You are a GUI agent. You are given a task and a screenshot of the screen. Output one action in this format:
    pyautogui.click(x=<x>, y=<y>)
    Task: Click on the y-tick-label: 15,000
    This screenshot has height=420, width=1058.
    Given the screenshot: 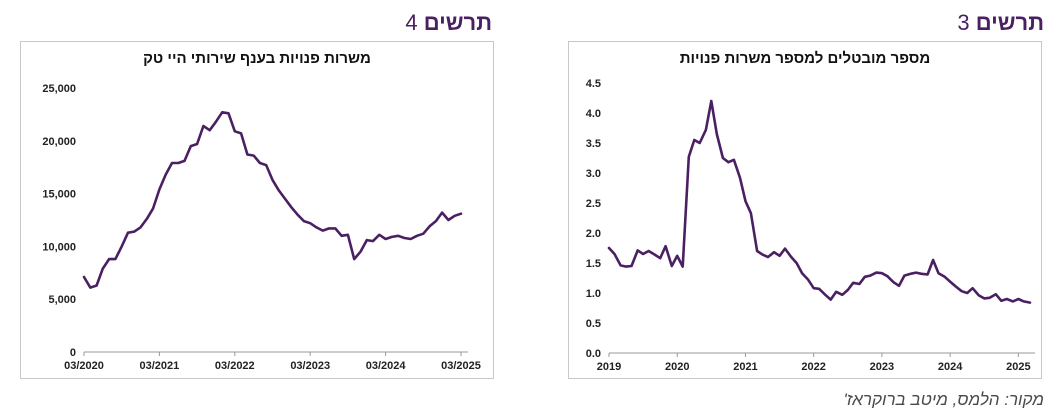 What is the action you would take?
    pyautogui.click(x=59, y=195)
    